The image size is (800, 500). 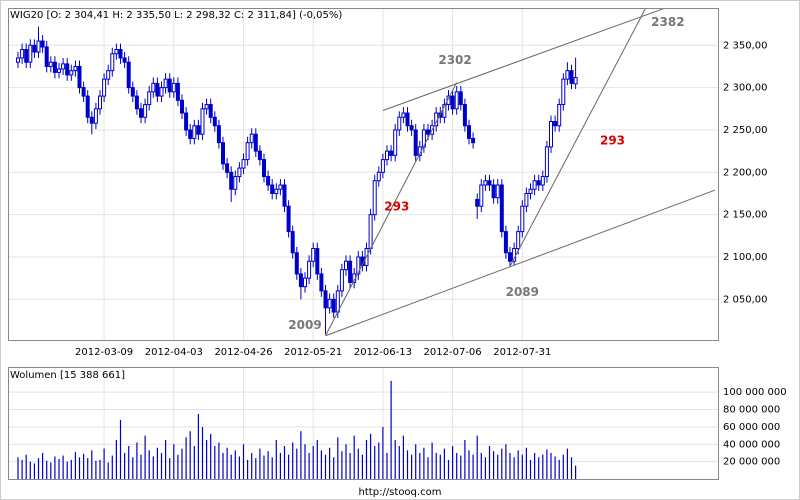 I want to click on annotation: 2009, so click(x=304, y=325).